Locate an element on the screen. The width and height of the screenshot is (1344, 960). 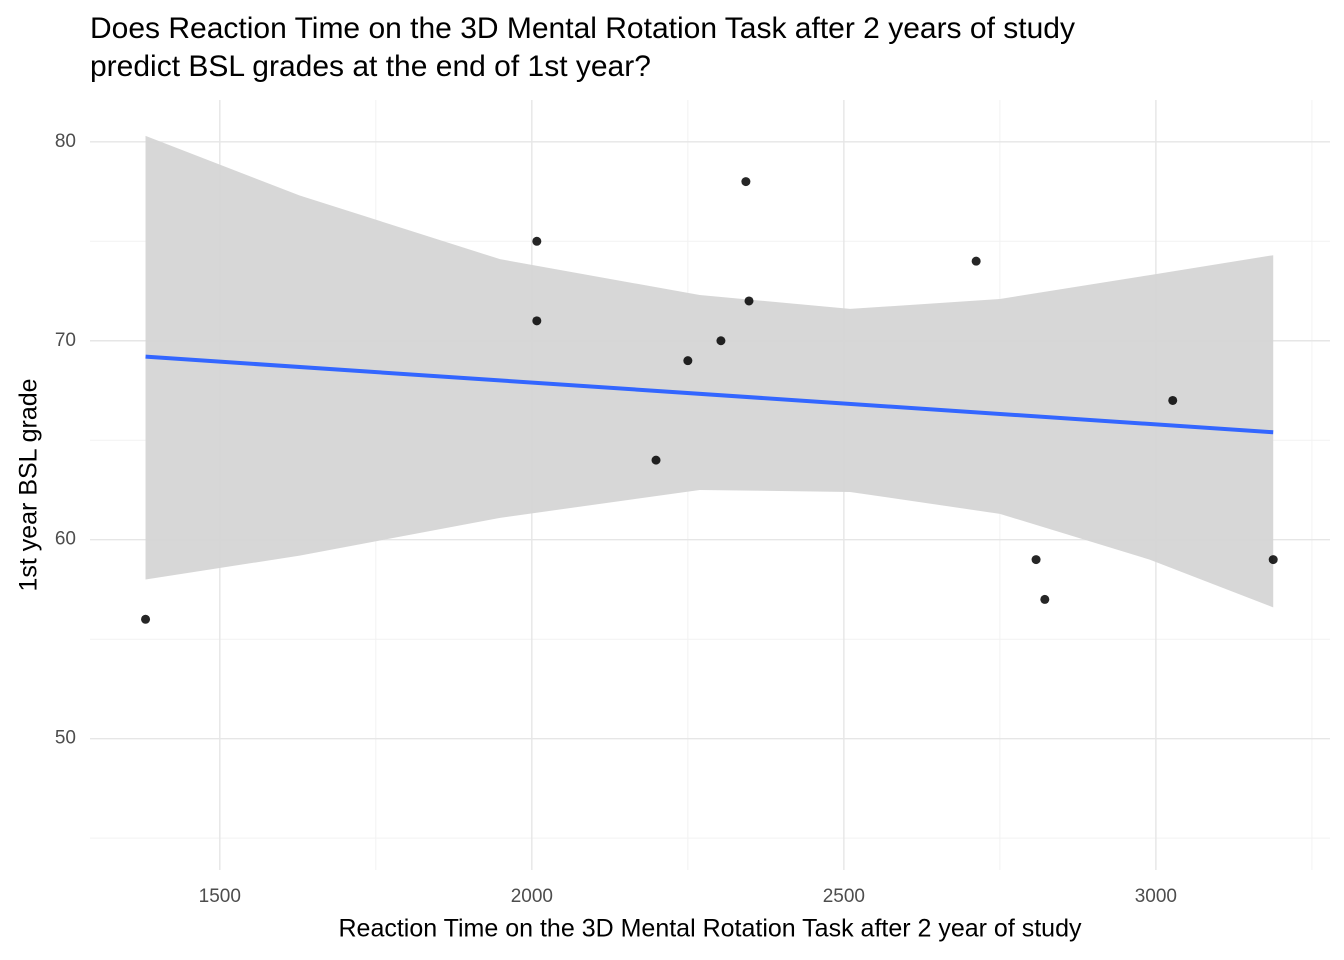
y-tick-label: 70 is located at coordinates (65, 340).